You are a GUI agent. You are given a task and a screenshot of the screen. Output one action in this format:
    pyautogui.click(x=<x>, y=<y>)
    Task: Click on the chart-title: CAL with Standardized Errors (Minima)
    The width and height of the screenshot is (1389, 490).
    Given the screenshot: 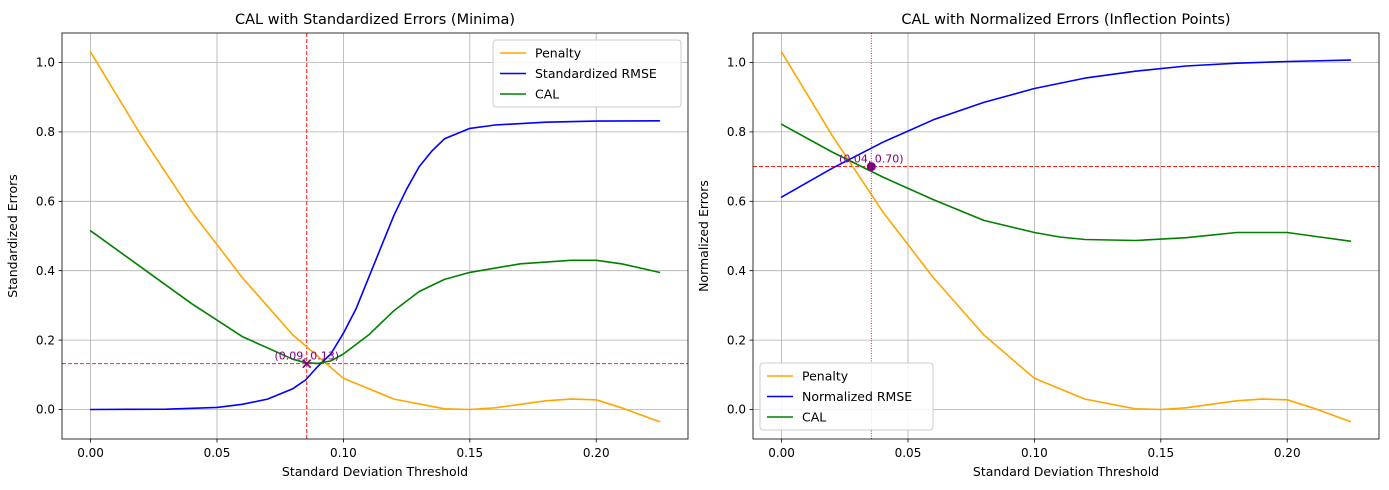 What is the action you would take?
    pyautogui.click(x=375, y=20)
    